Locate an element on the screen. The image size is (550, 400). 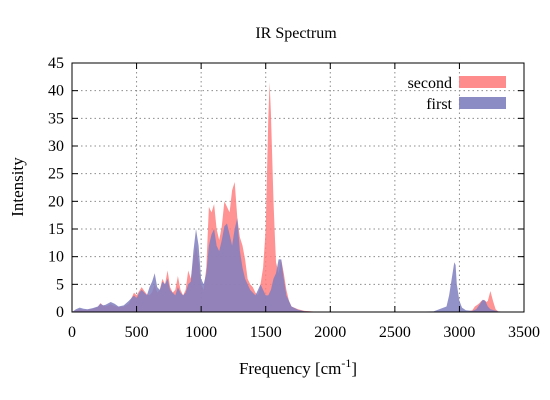
x-tick-label: 2000 is located at coordinates (330, 332).